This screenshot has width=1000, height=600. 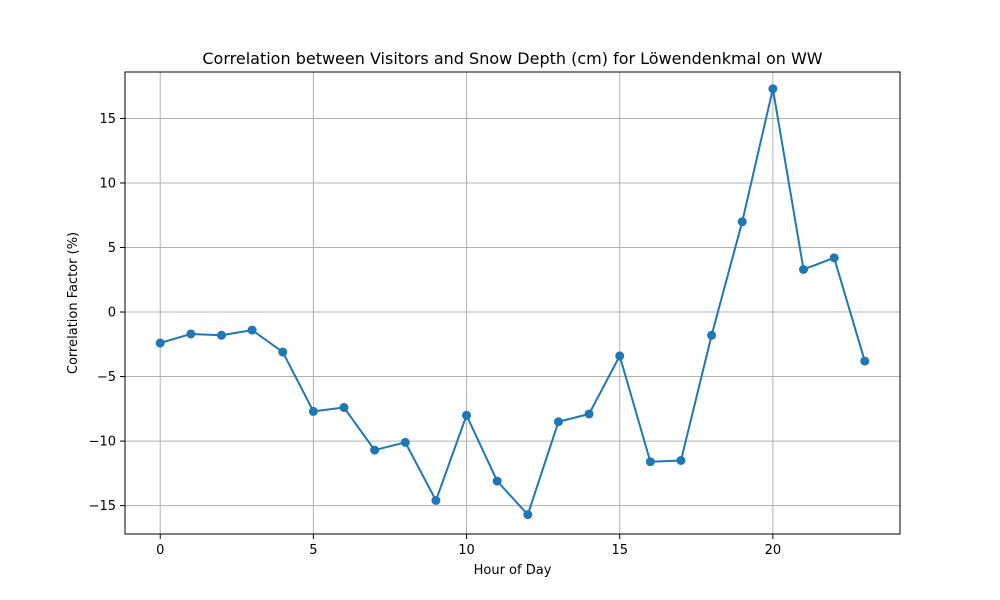 I want to click on y-axis-ticks: −15 −10 −5 0 5 10 15, so click(x=107, y=313).